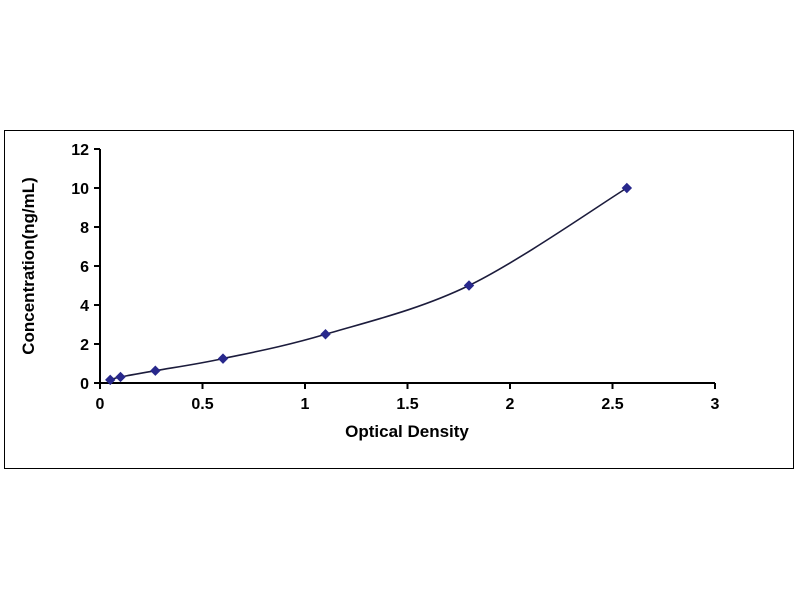 The height and width of the screenshot is (600, 800). Describe the element at coordinates (80, 150) in the screenshot. I see `y-tick-label: 12` at that location.